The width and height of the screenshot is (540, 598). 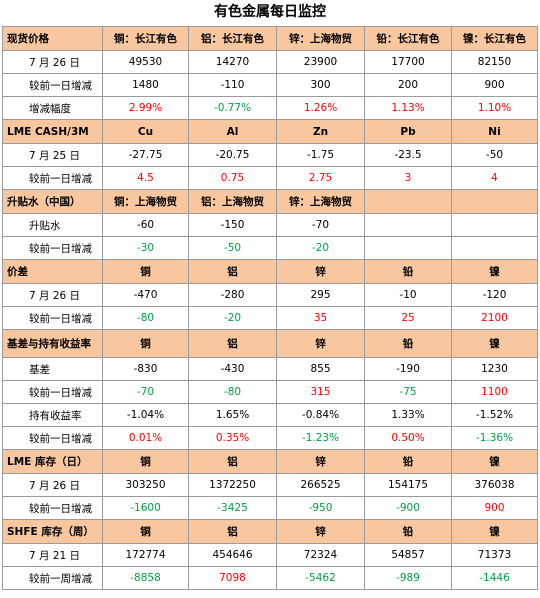 What do you see at coordinates (232, 295) in the screenshot?
I see `table-cell: -280` at bounding box center [232, 295].